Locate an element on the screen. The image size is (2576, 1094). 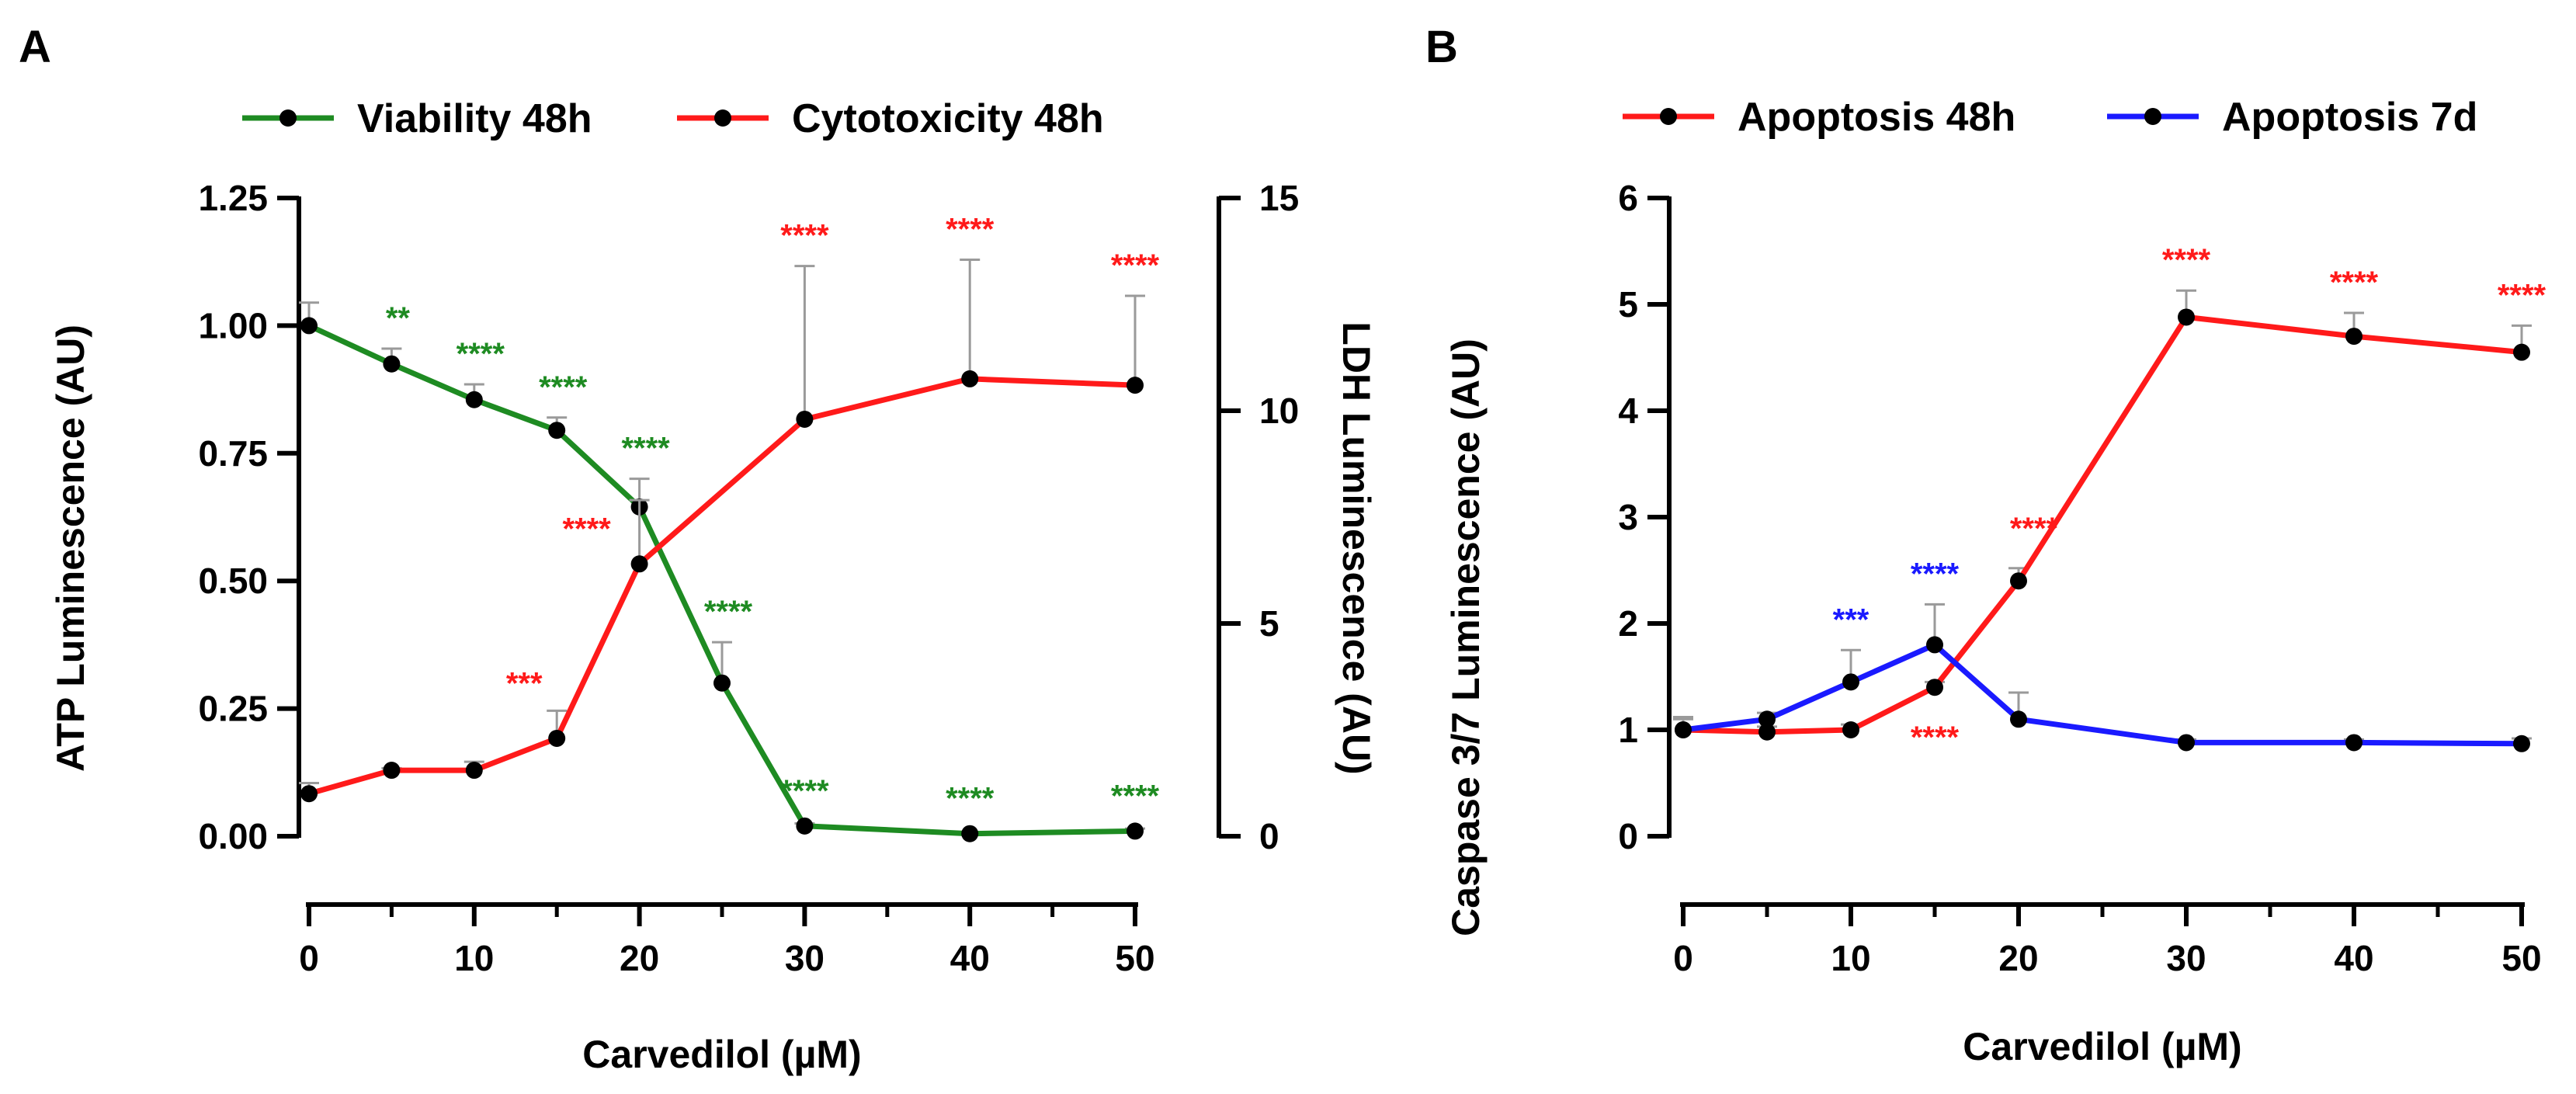
legend-panel-b: Apoptosis 48h Apoptosis 7d is located at coordinates (2050, 117).